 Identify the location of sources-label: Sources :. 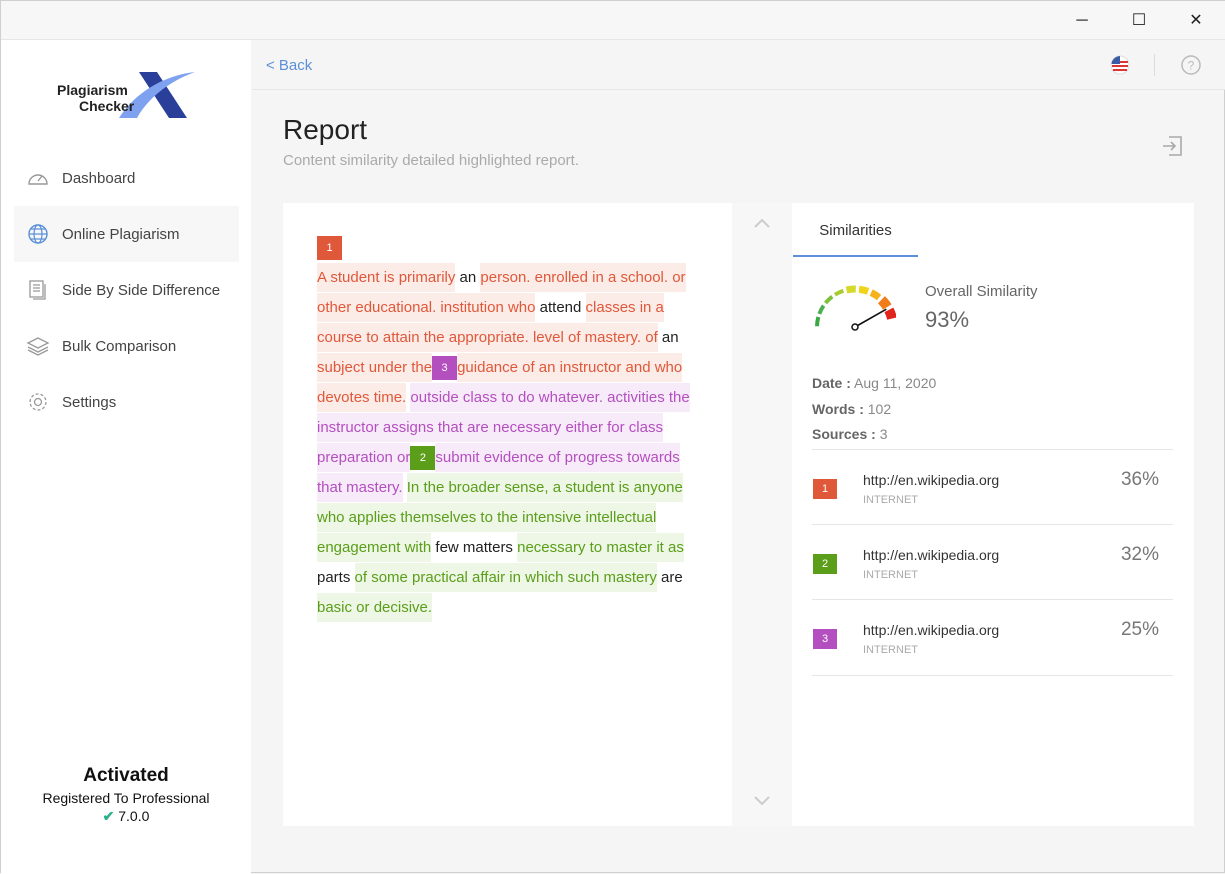
(844, 434).